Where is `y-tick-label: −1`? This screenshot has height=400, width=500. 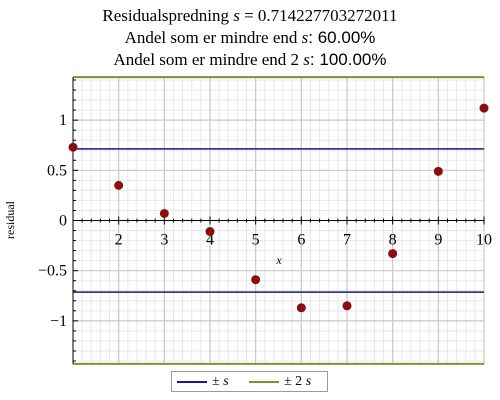 y-tick-label: −1 is located at coordinates (58, 321).